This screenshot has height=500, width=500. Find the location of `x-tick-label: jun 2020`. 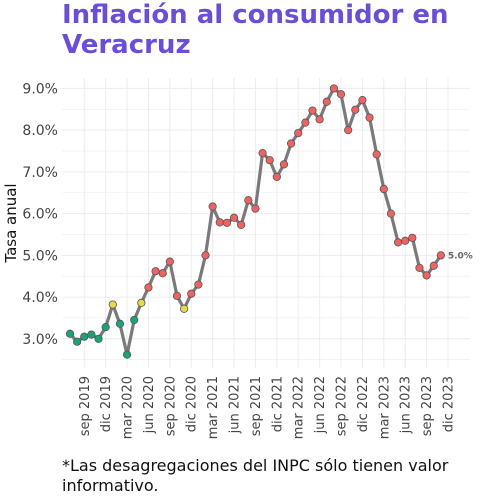

x-tick-label: jun 2020 is located at coordinates (149, 405).